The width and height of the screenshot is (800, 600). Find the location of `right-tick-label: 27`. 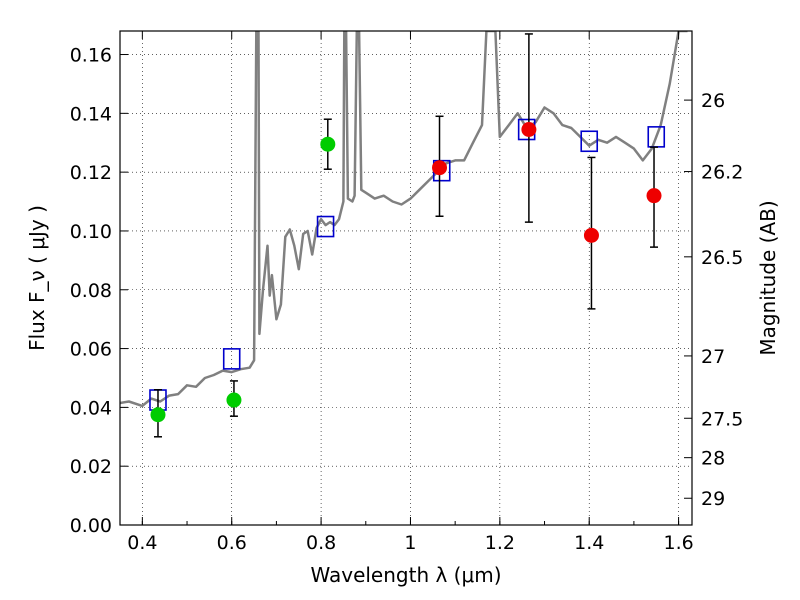

right-tick-label: 27 is located at coordinates (713, 357).